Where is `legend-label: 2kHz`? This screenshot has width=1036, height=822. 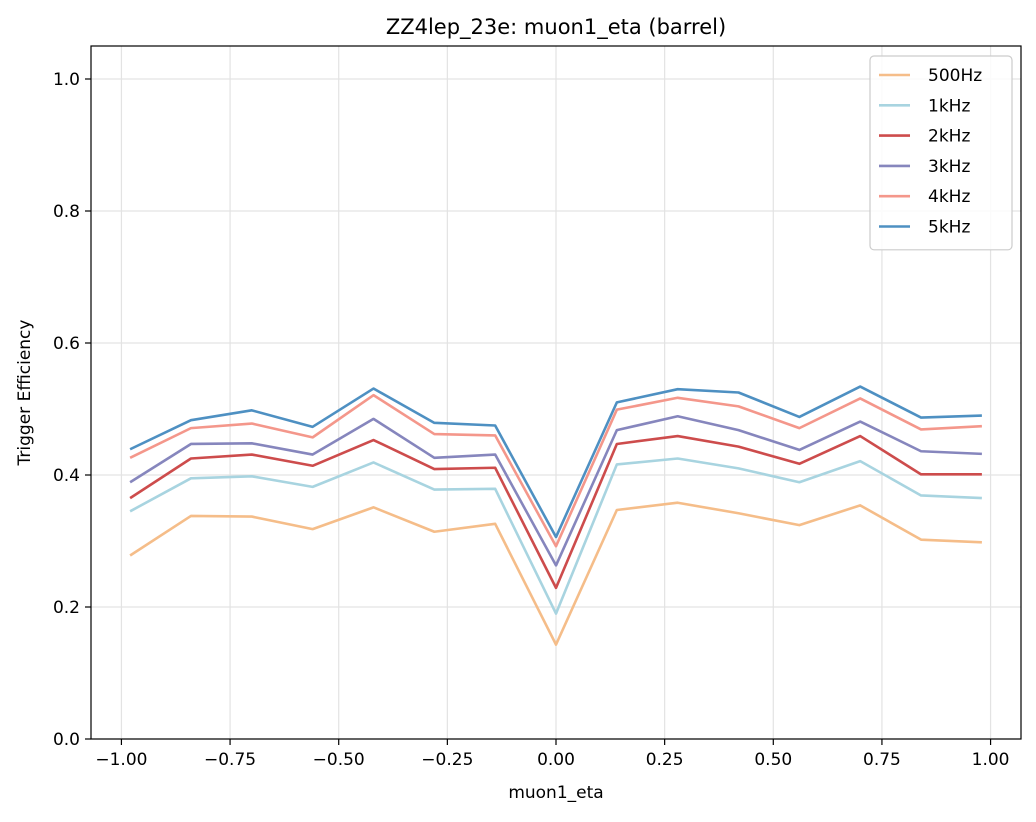 legend-label: 2kHz is located at coordinates (949, 137).